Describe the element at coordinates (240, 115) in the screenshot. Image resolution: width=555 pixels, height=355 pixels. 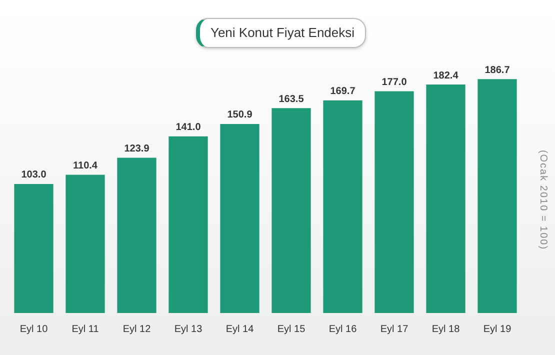
I see `data-label: 150.9` at that location.